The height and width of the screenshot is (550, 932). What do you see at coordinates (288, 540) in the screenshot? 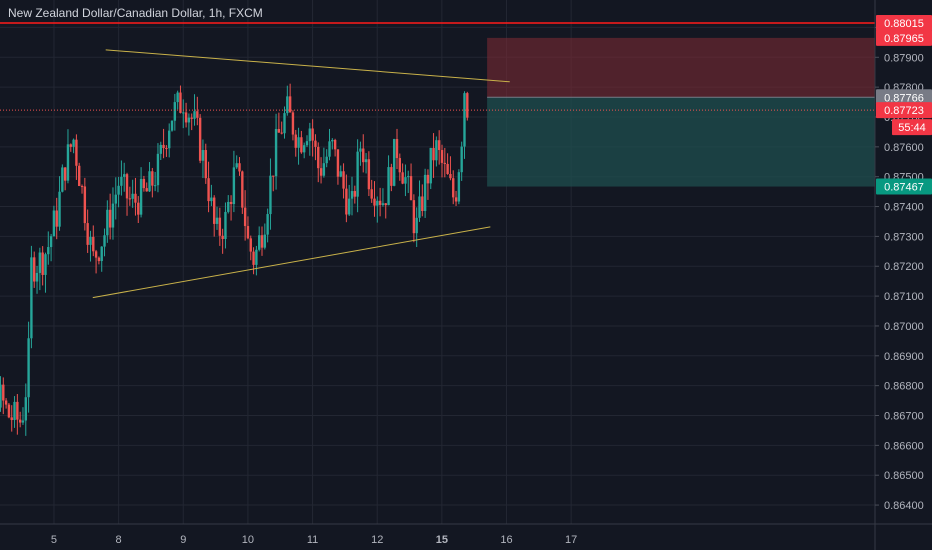
I see `time-axis: 4589101112151617` at bounding box center [288, 540].